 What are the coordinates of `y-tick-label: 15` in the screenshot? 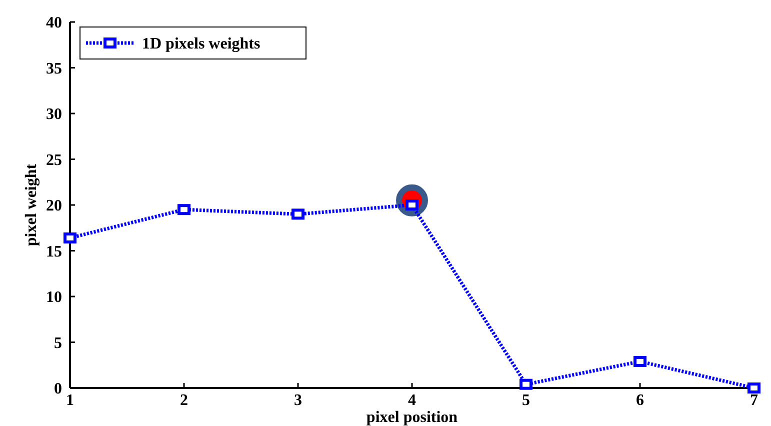 It's located at (54, 251).